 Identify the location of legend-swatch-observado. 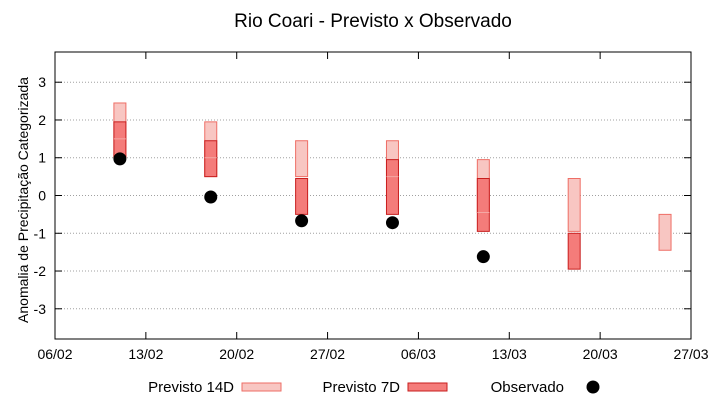
(593, 387).